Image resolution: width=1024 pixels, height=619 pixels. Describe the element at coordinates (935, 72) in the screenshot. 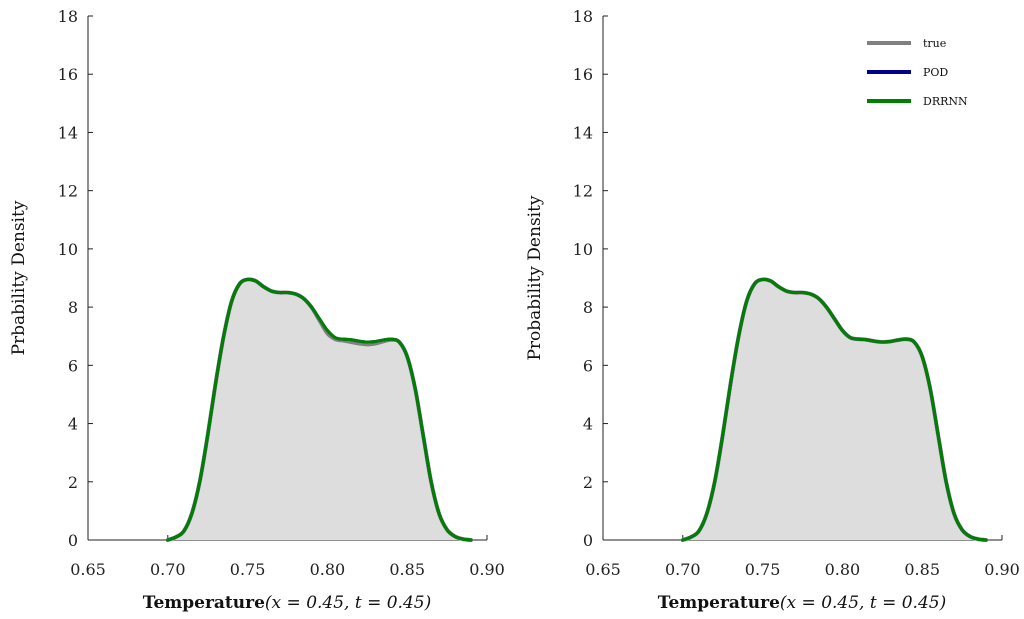

I see `legend-label-pod: POD` at that location.